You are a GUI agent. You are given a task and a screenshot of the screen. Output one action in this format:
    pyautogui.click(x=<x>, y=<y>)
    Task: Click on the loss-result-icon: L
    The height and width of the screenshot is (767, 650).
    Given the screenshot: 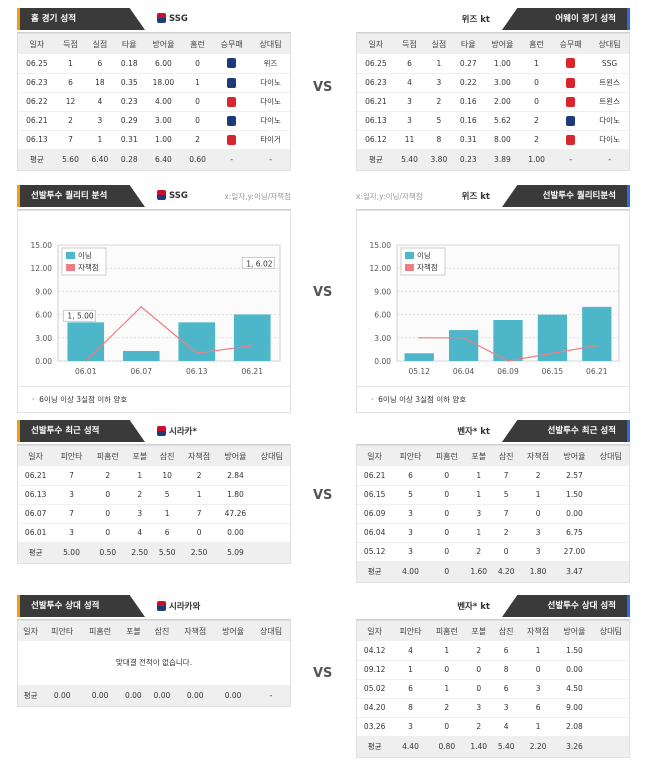 What is the action you would take?
    pyautogui.click(x=232, y=82)
    